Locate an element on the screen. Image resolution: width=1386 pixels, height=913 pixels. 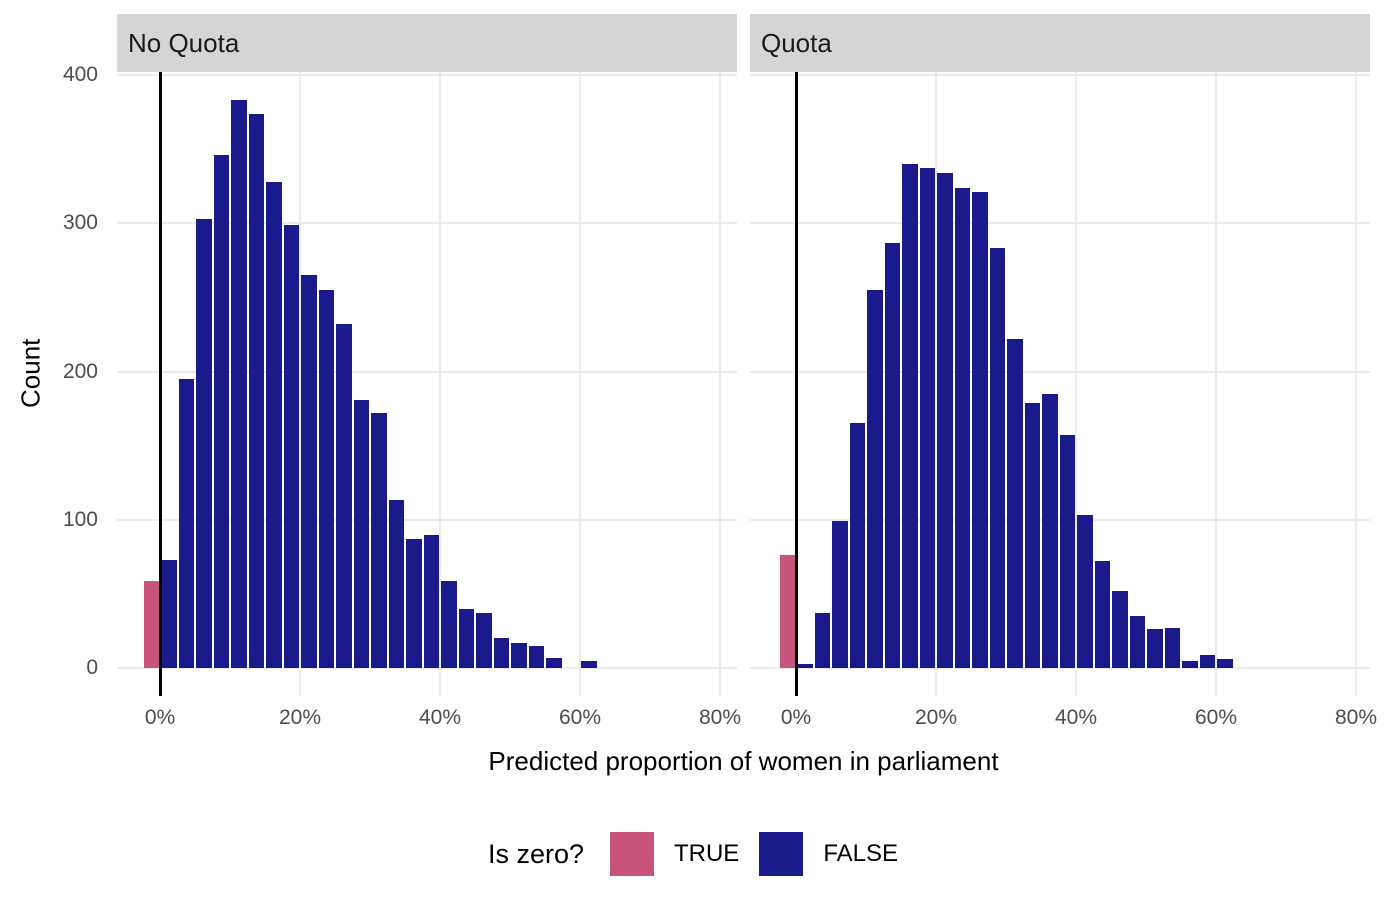
facet-strip-no-quota: No Quota is located at coordinates (427, 43).